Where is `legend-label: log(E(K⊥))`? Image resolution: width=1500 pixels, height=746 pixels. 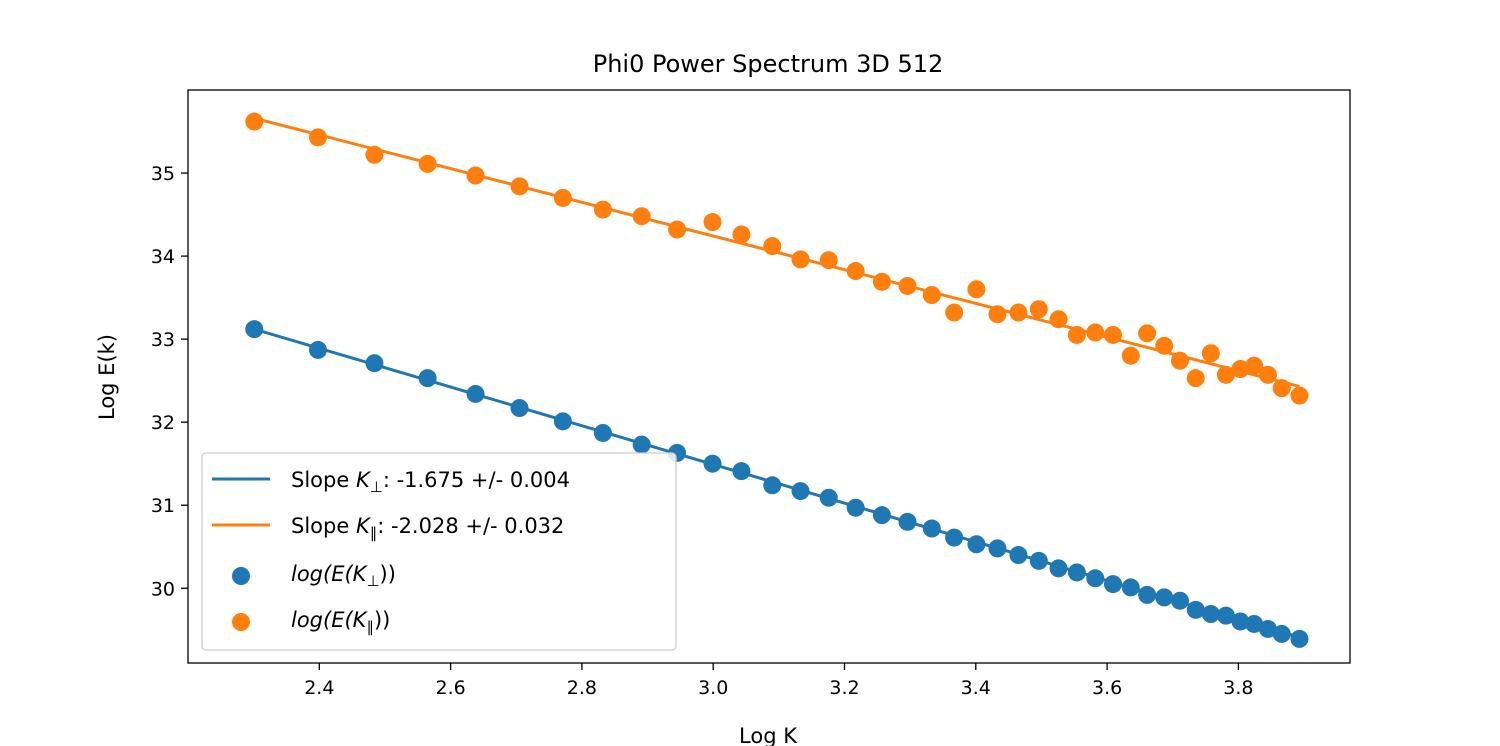 legend-label: log(E(K⊥)) is located at coordinates (343, 576).